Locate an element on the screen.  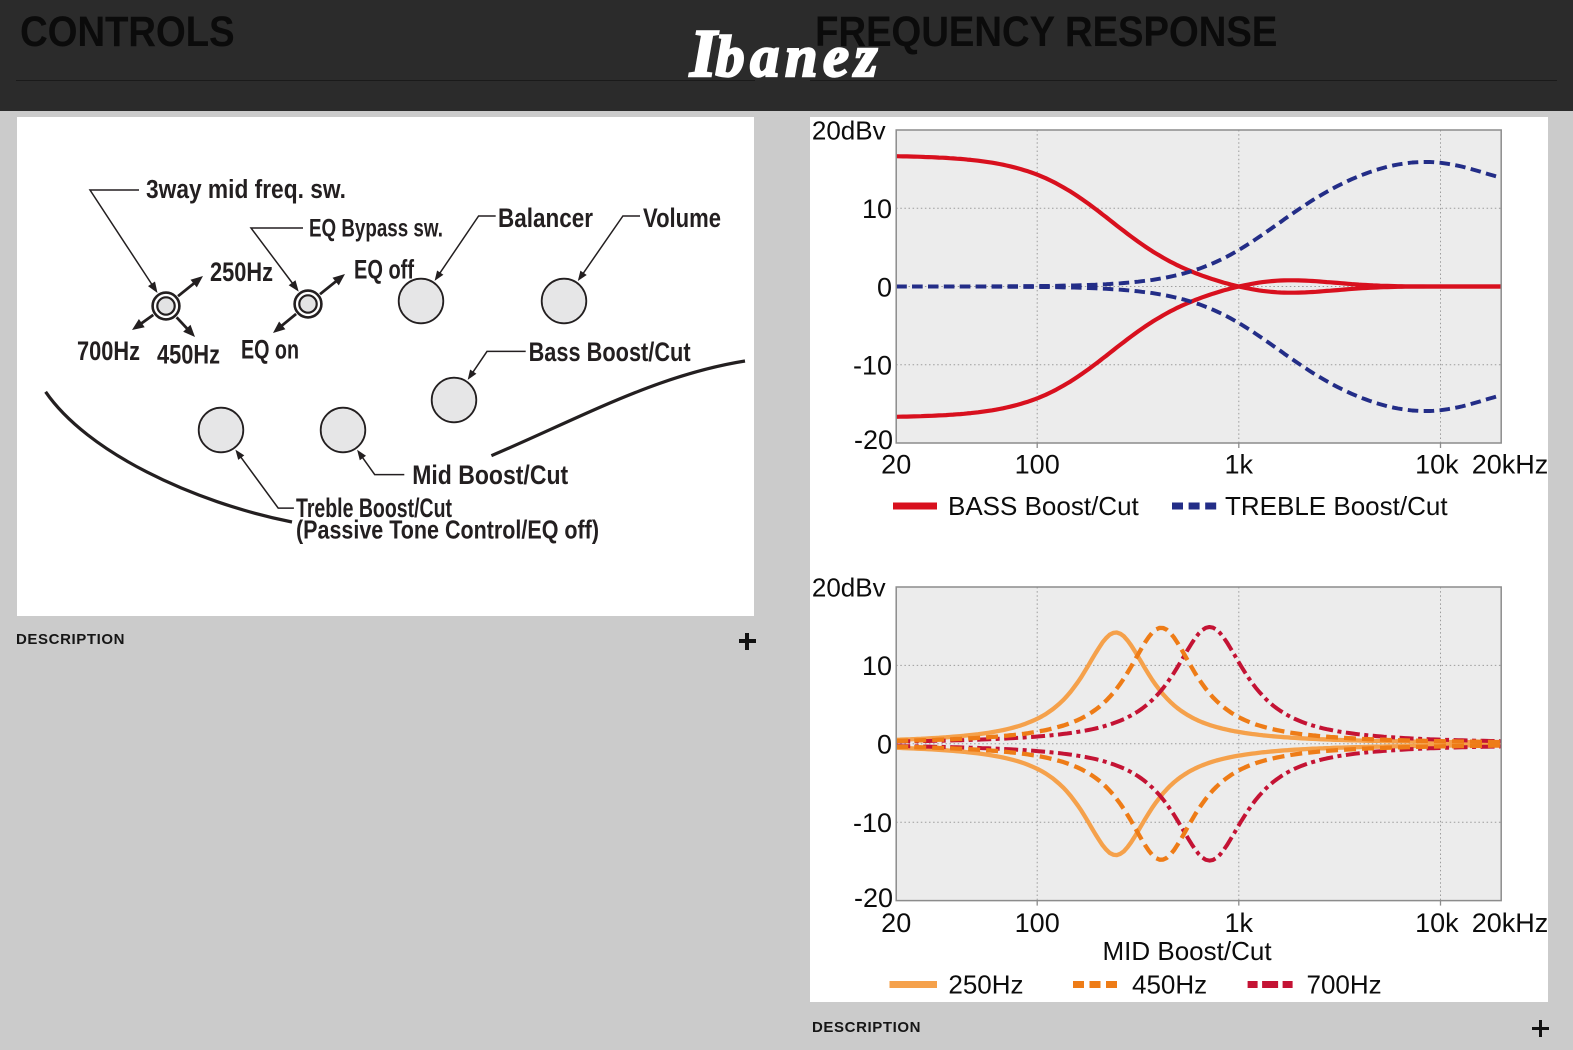
svg-text: Balancer is located at coordinates (545, 218).